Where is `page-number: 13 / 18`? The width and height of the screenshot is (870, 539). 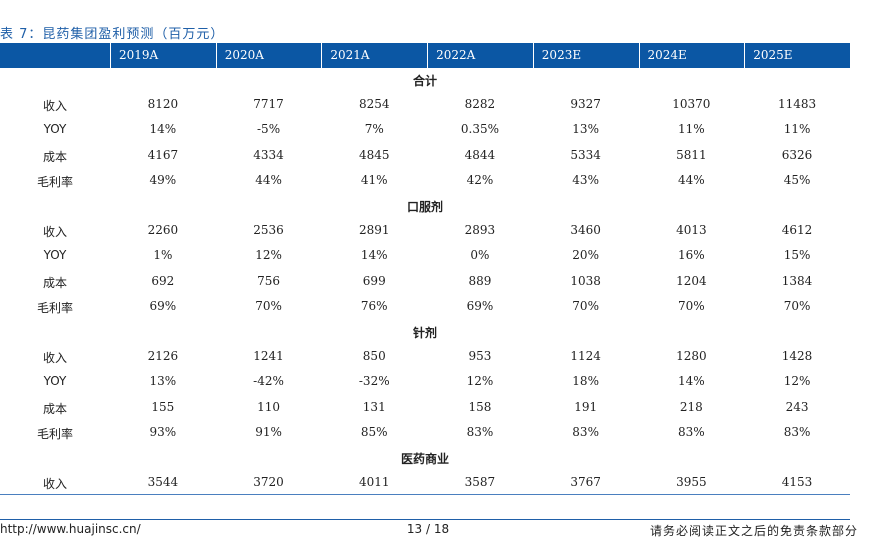
page-number: 13 / 18 is located at coordinates (428, 529).